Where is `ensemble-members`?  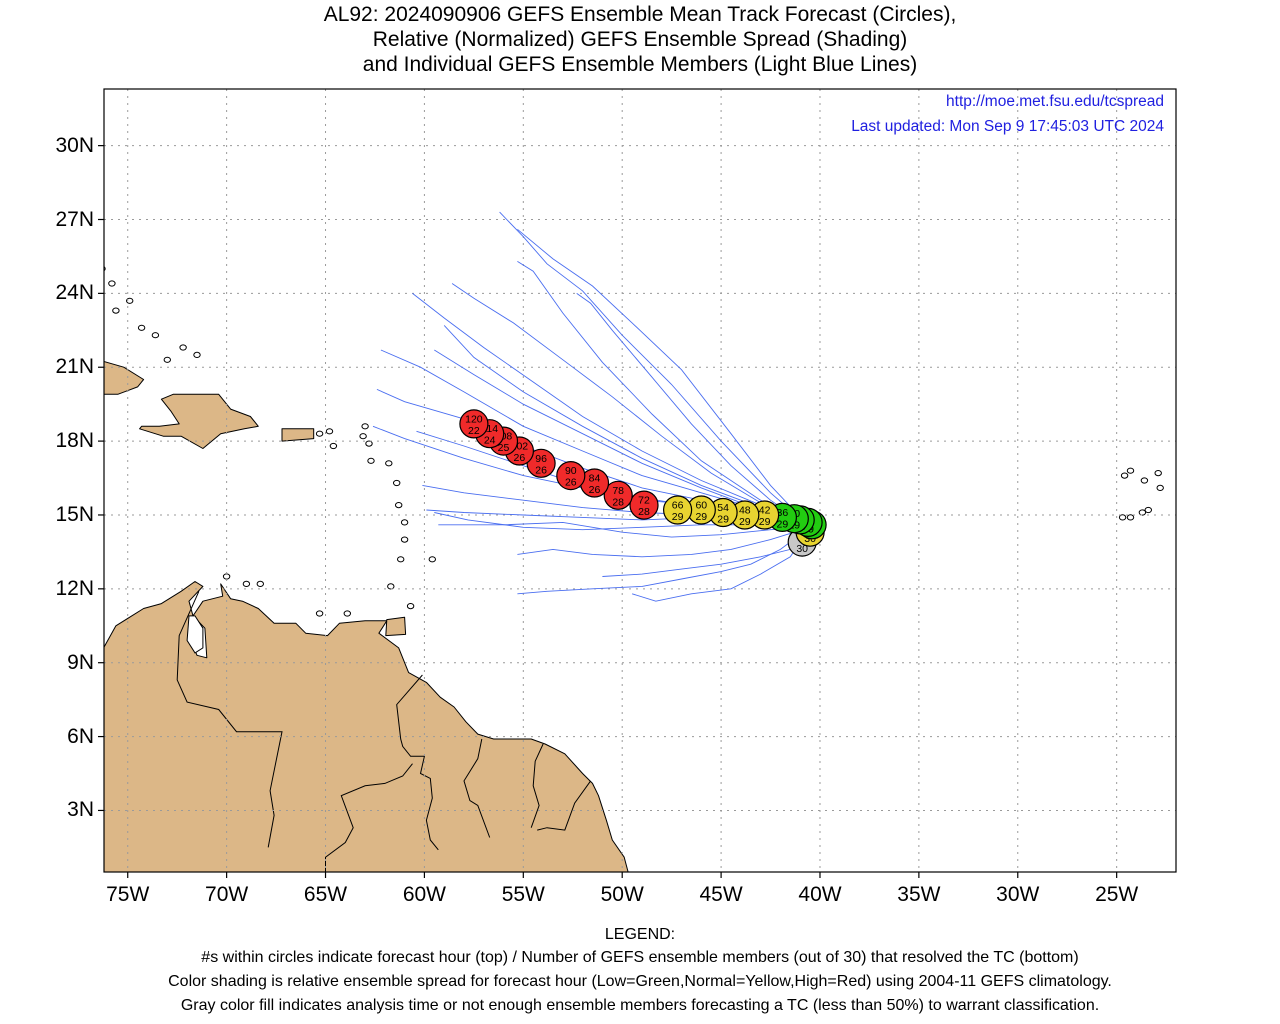 ensemble-members is located at coordinates (591, 406).